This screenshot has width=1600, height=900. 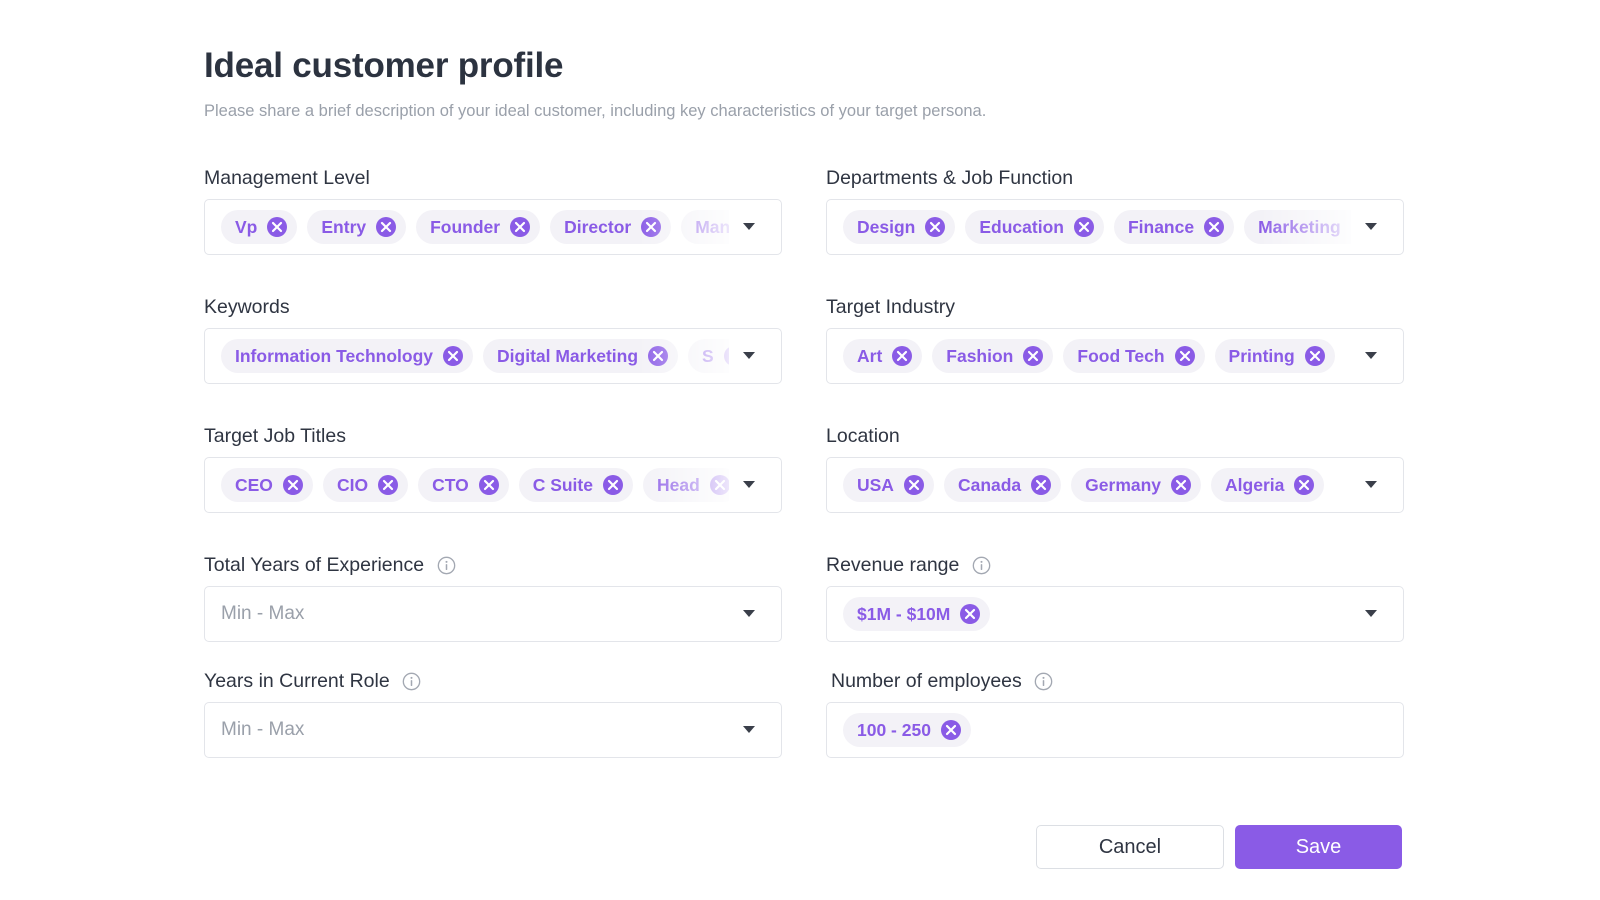 I want to click on chip: Director, so click(x=611, y=227).